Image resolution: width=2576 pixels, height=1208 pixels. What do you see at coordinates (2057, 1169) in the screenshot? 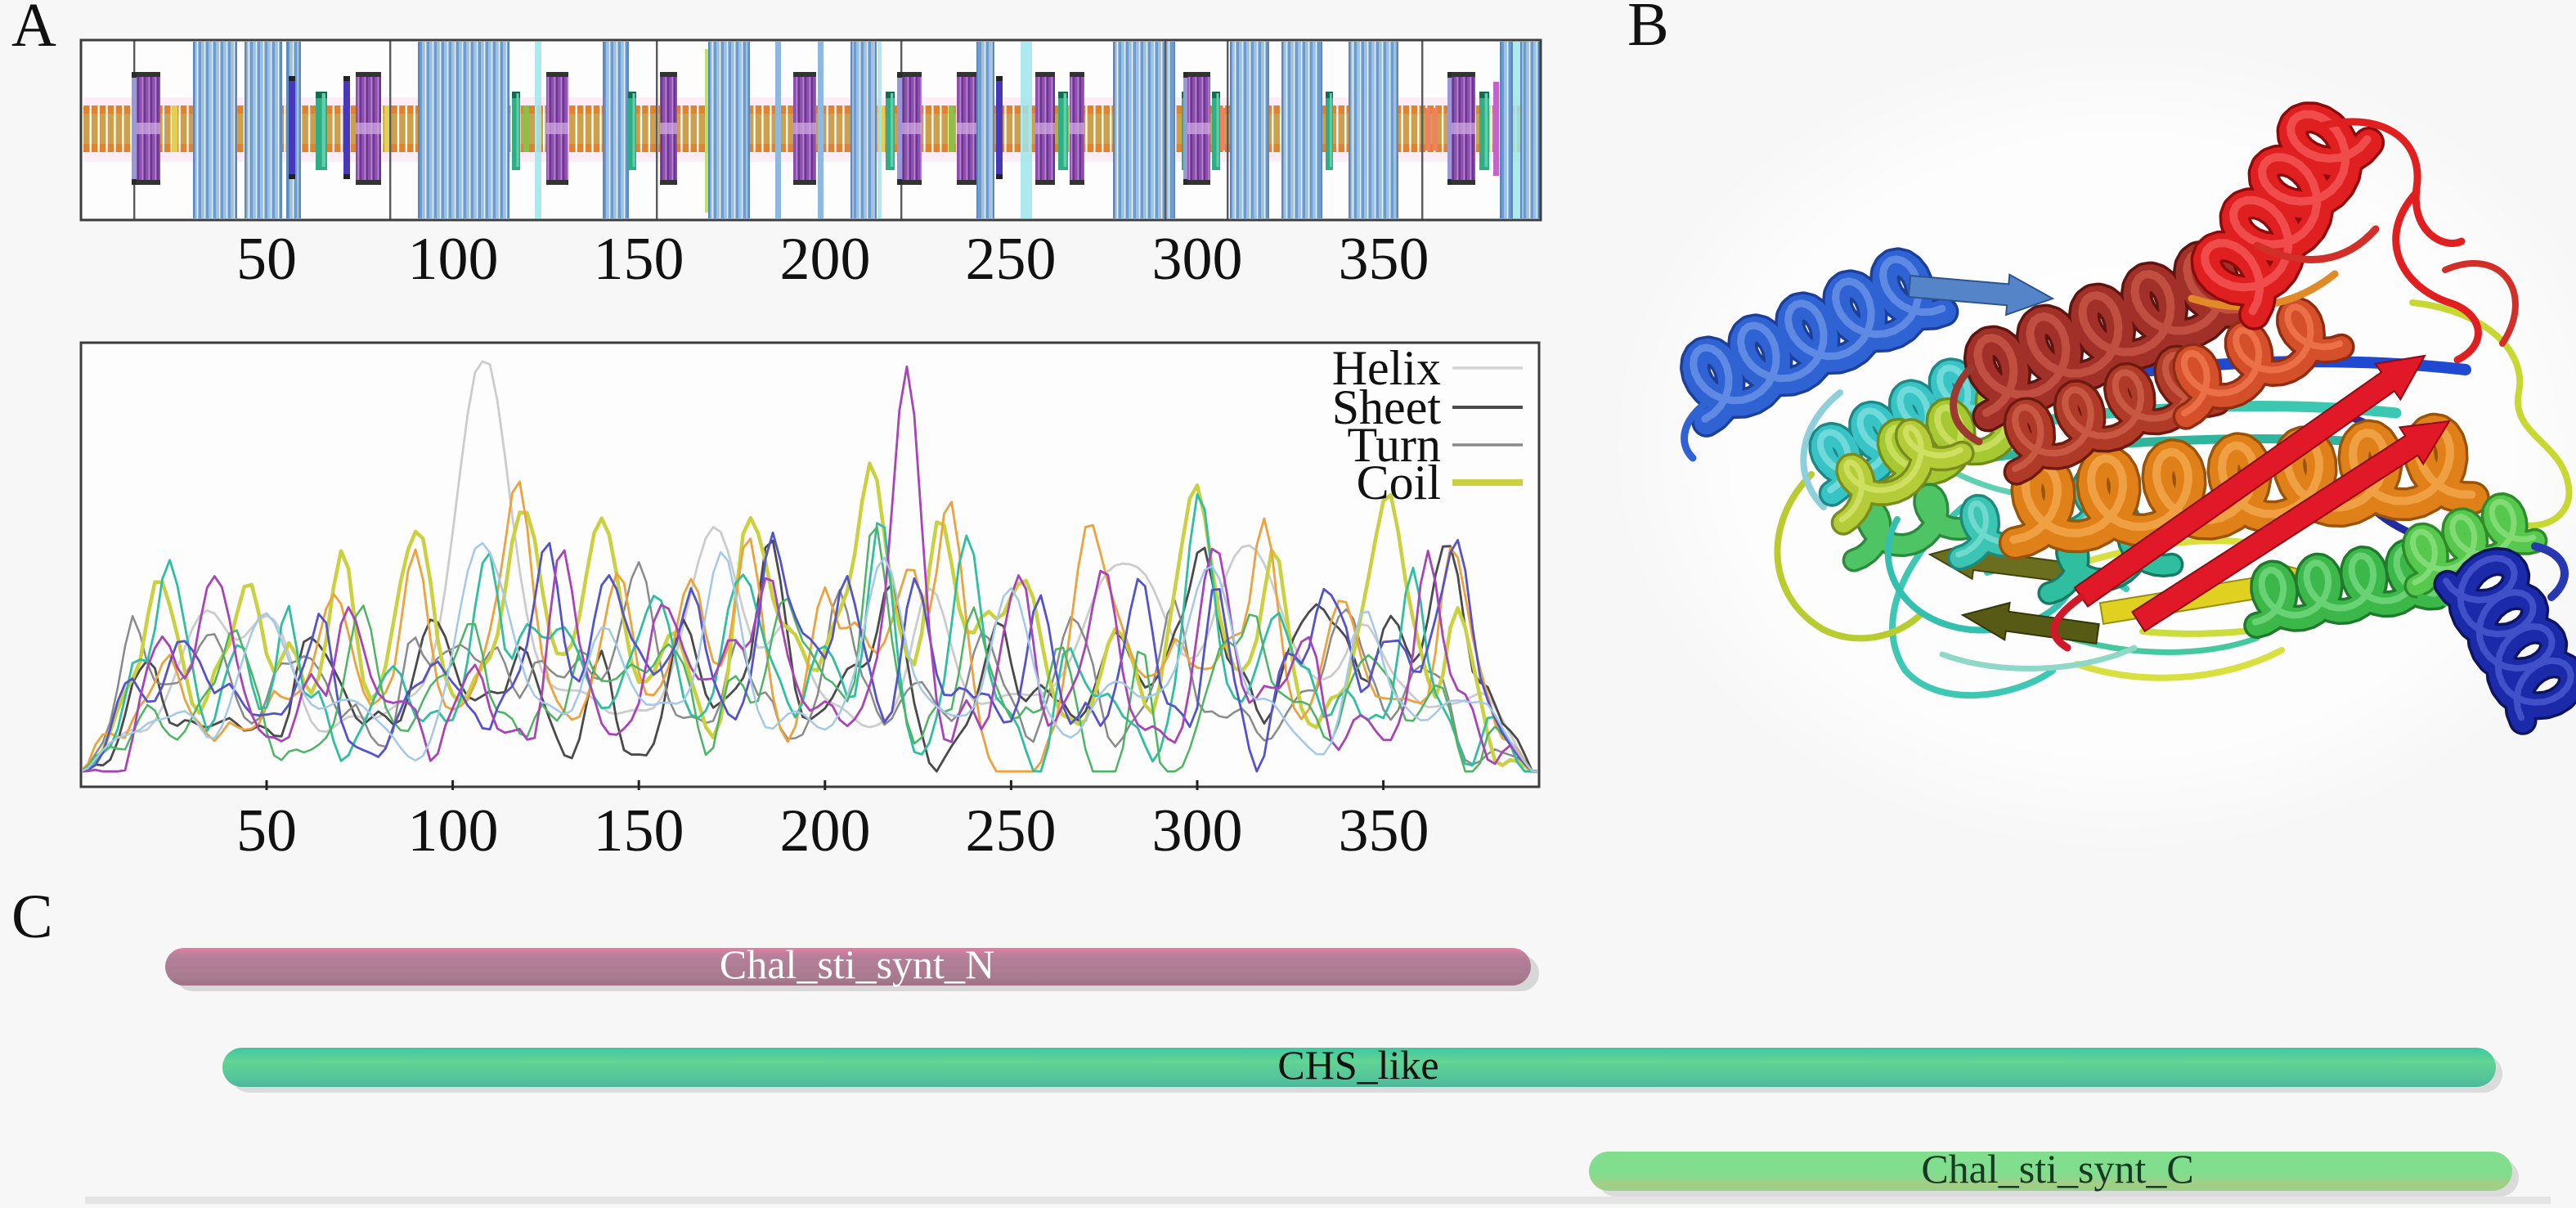
I see `svg-text: Chal_sti_synt_C` at bounding box center [2057, 1169].